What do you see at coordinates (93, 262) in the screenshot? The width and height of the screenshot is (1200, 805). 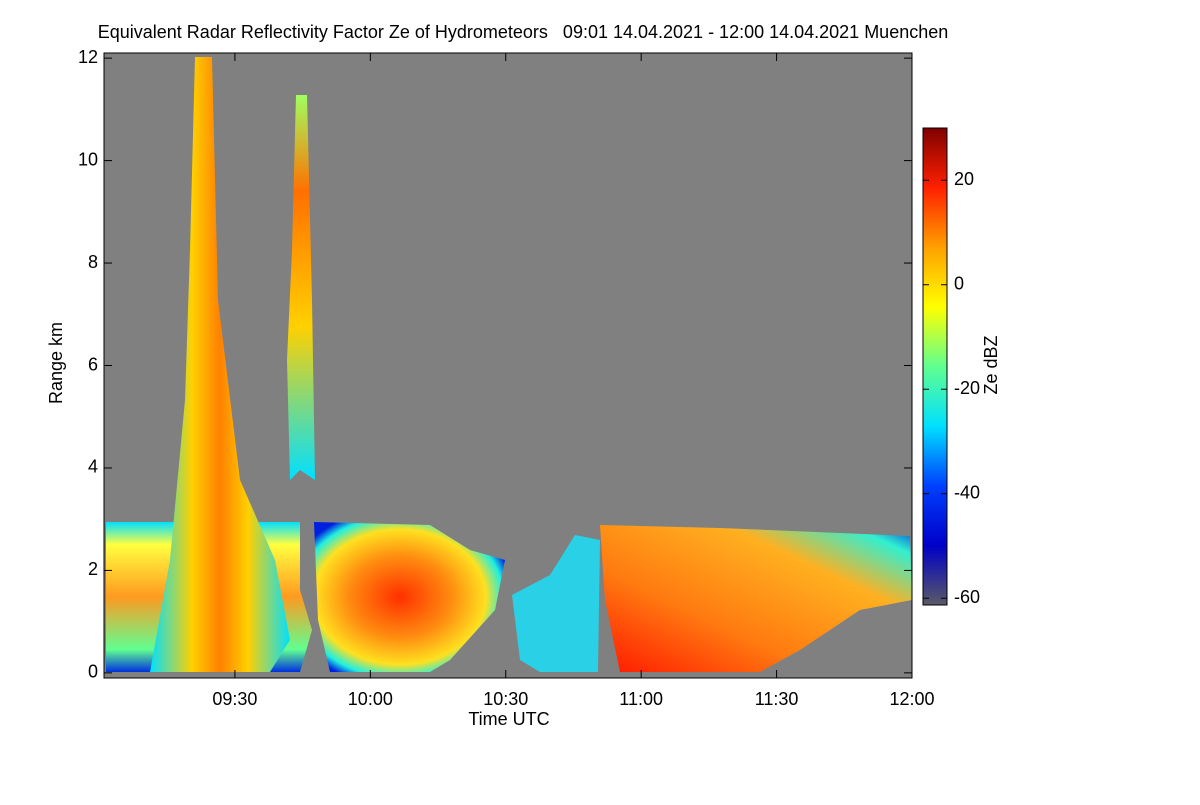 I see `y-tick-label: 8` at bounding box center [93, 262].